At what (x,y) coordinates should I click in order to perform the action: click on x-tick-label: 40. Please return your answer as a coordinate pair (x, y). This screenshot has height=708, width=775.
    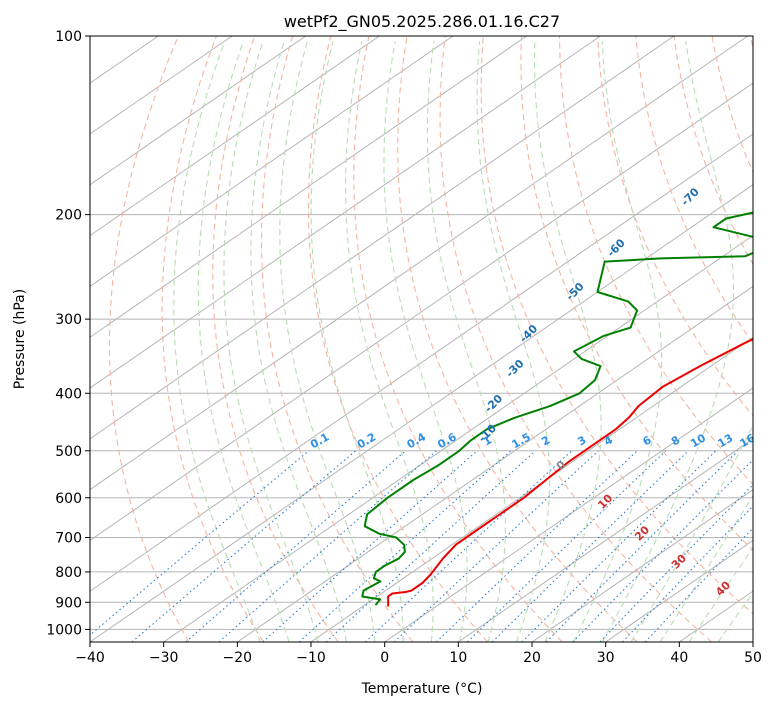
    Looking at the image, I should click on (679, 658).